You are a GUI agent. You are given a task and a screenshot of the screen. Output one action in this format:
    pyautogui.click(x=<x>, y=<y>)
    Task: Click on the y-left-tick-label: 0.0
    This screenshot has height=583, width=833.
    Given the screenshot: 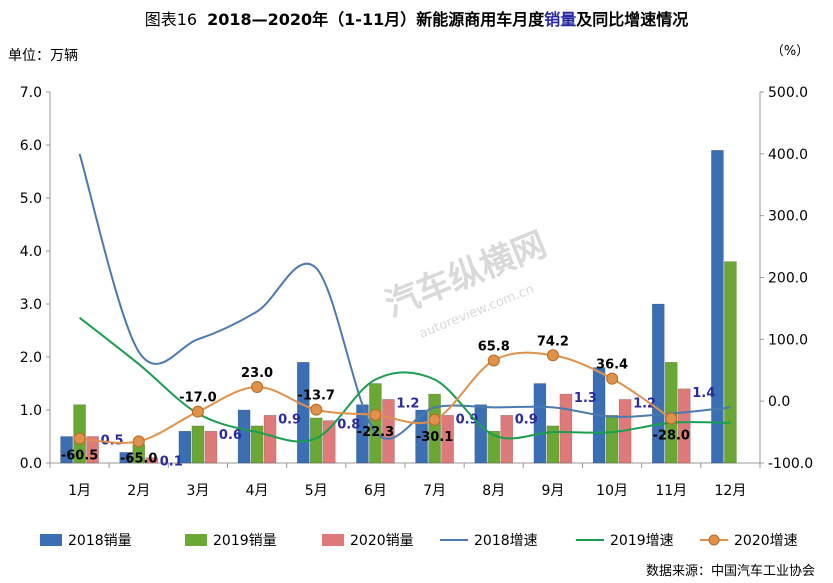 What is the action you would take?
    pyautogui.click(x=31, y=464)
    